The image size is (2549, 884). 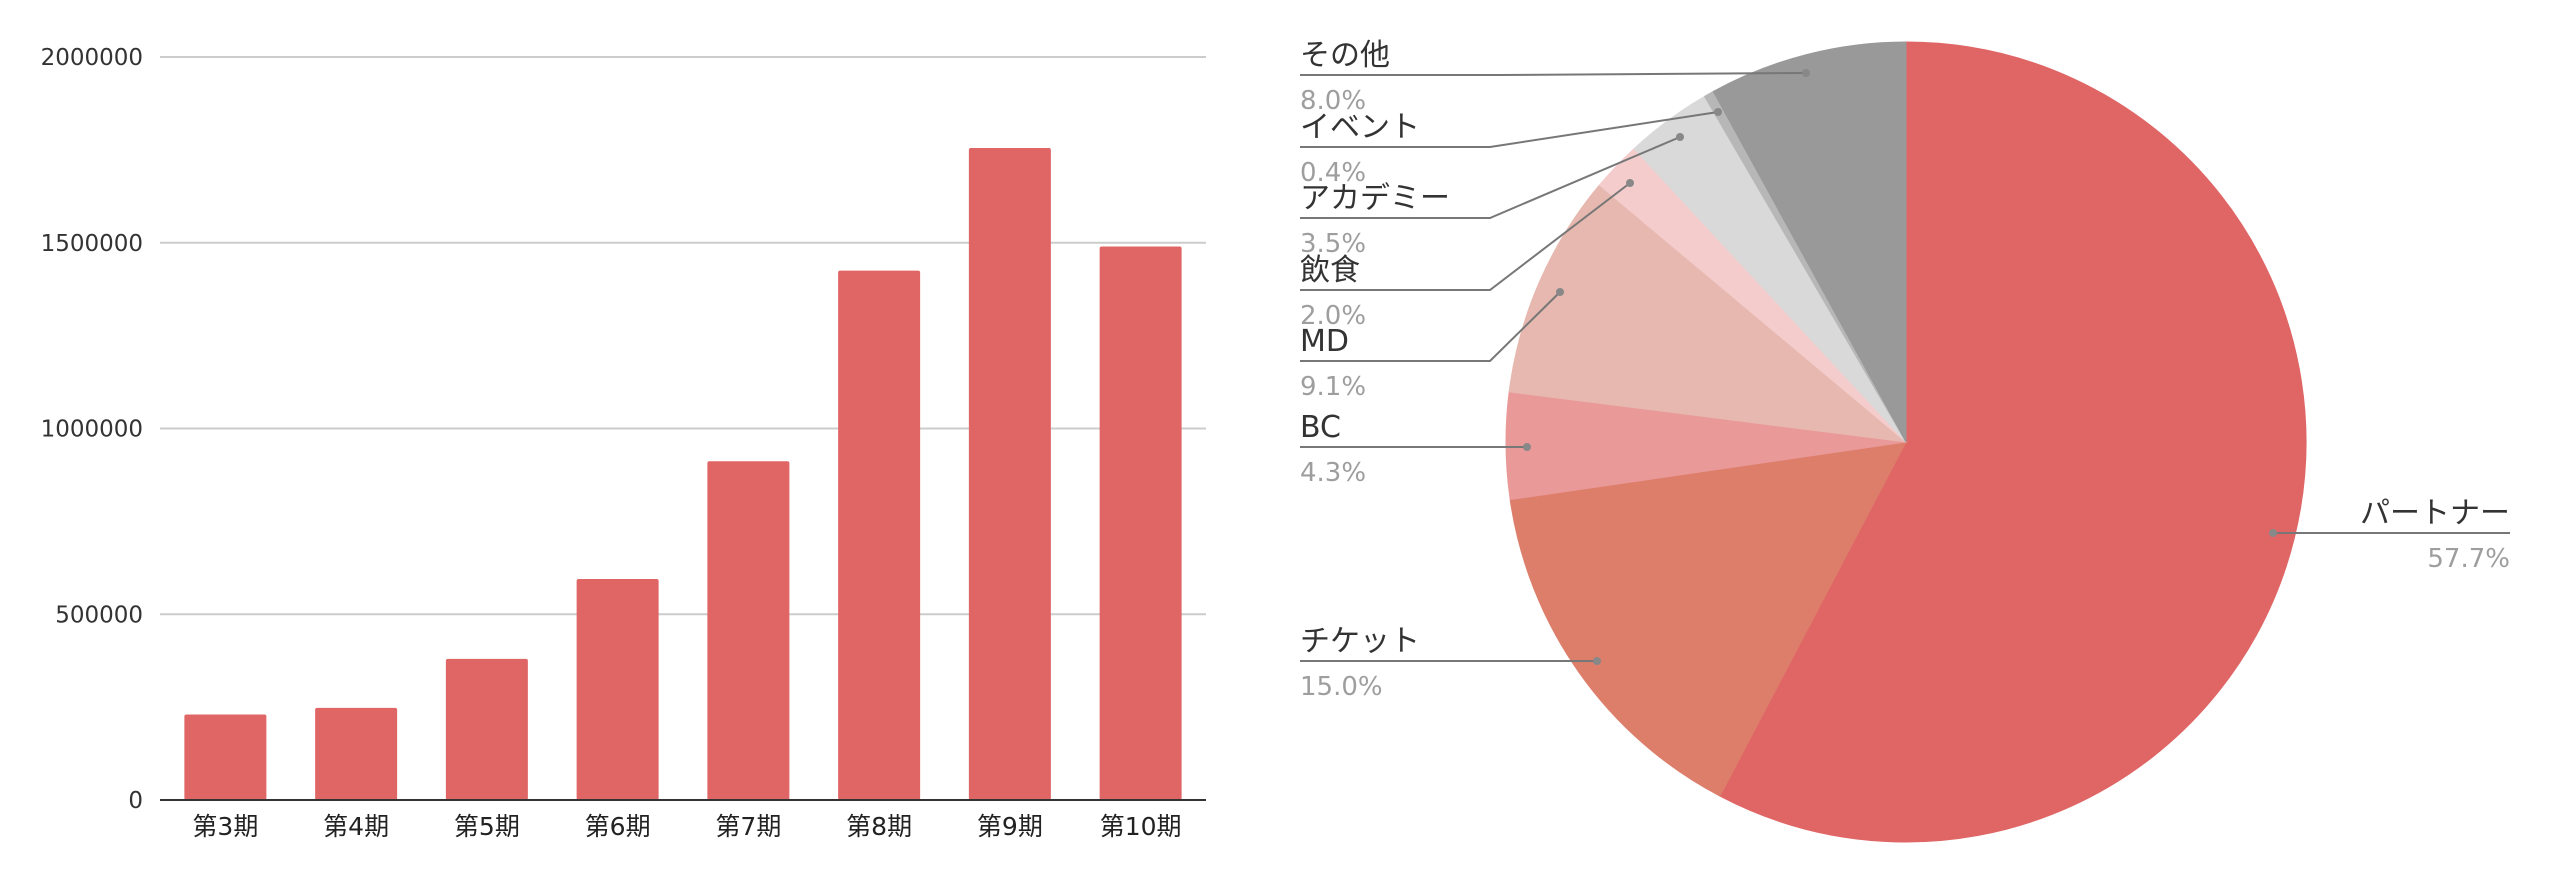 I want to click on y-tick-label: 0, so click(x=135, y=801).